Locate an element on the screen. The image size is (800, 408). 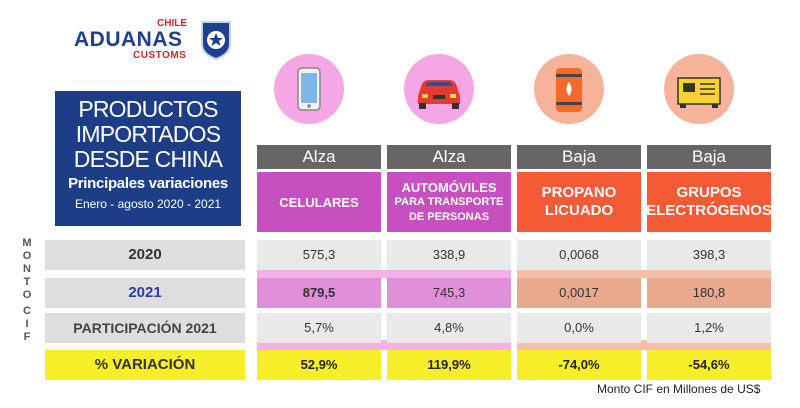
cell-var-automoviles: 119,9% is located at coordinates (449, 365).